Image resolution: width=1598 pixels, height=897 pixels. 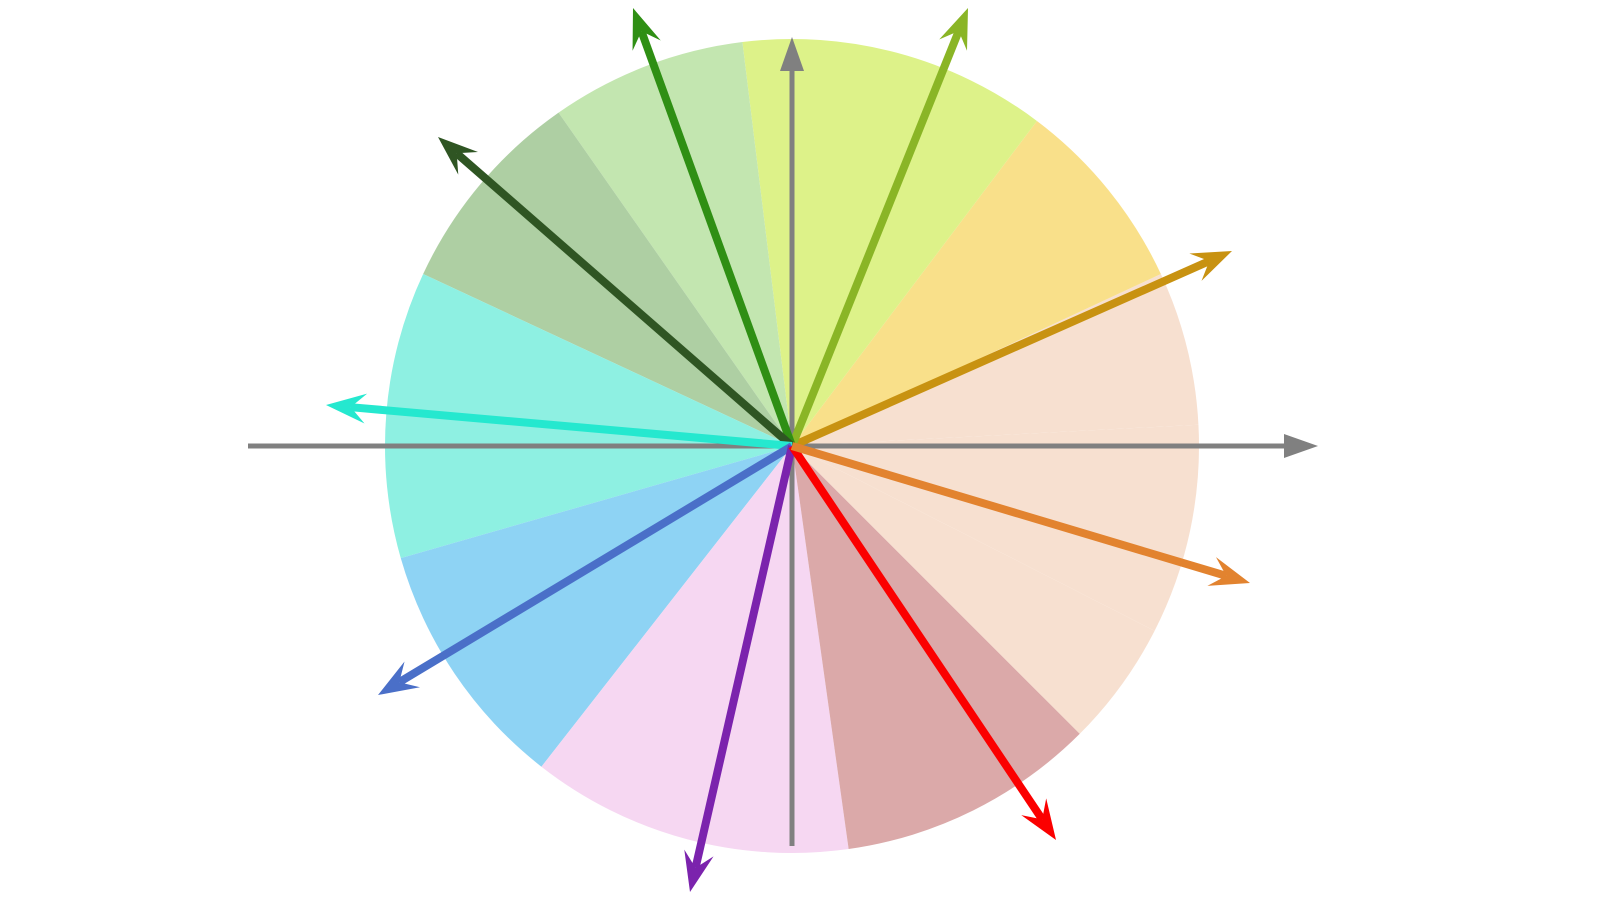 I want to click on vector-darkgreen-shaft, so click(x=624, y=300).